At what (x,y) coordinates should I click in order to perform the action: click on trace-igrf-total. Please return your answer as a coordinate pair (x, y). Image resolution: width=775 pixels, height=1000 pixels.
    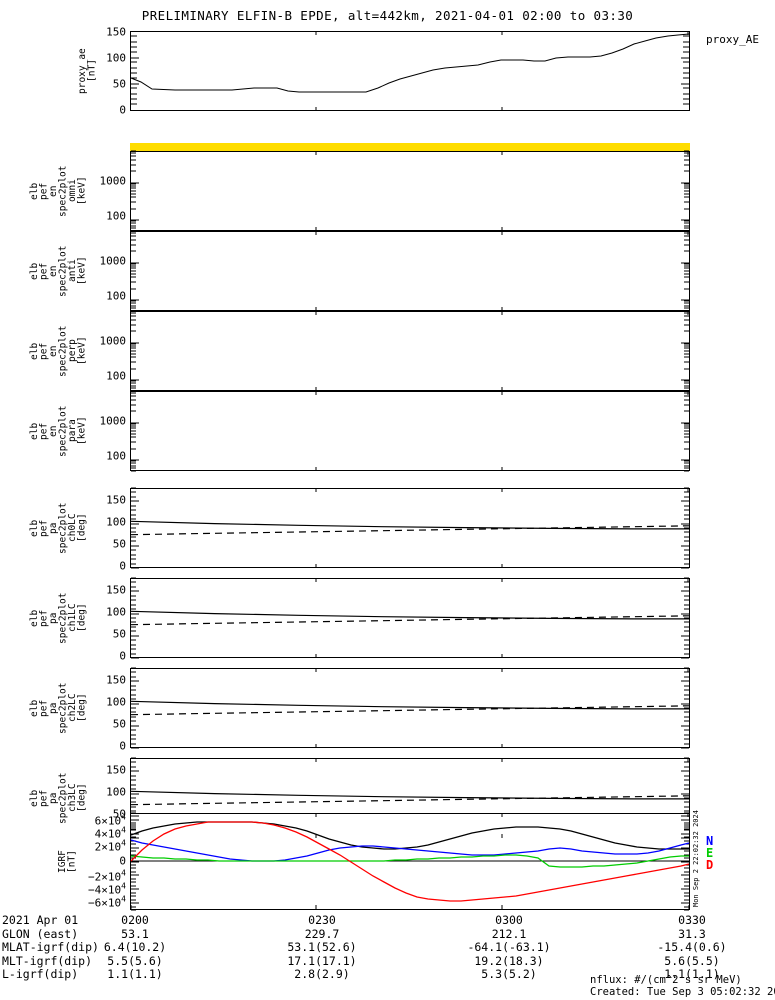
    Looking at the image, I should click on (409, 835).